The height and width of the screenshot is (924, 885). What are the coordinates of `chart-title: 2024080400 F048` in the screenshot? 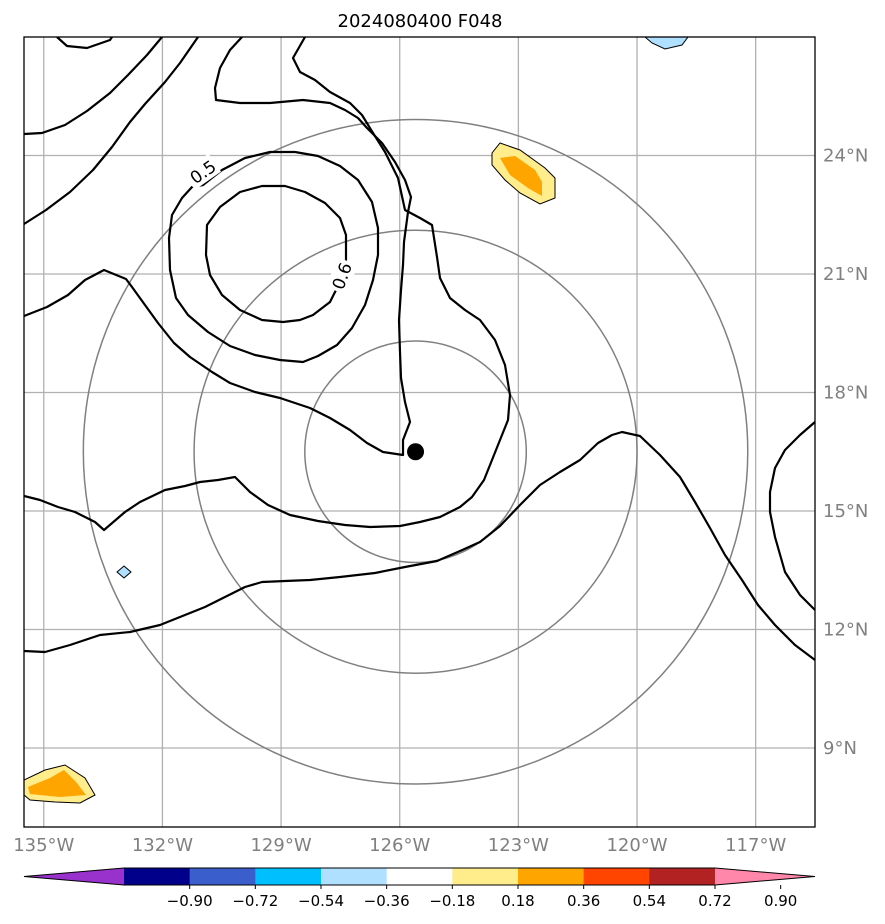 It's located at (420, 21).